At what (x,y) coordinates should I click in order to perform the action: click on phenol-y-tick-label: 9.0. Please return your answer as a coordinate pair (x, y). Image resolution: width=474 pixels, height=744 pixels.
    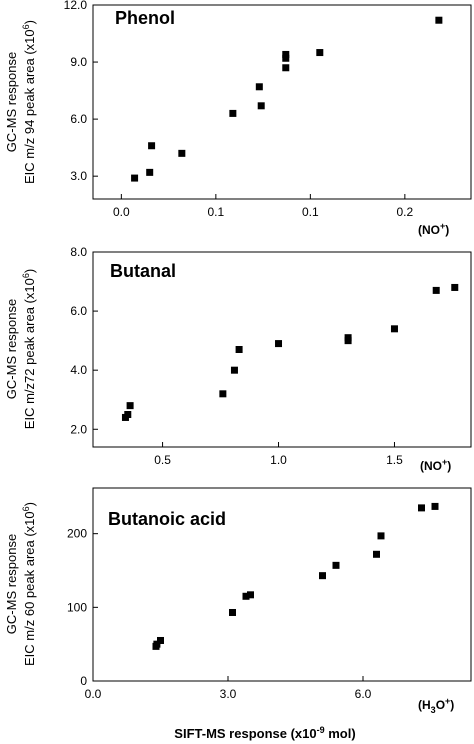
    Looking at the image, I should click on (78, 62).